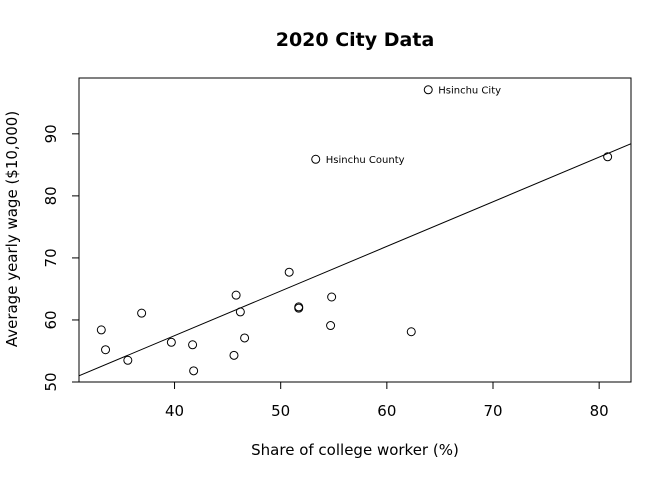 This screenshot has height=480, width=672. What do you see at coordinates (355, 450) in the screenshot?
I see `x-axis-label: Share of college worker (%)` at bounding box center [355, 450].